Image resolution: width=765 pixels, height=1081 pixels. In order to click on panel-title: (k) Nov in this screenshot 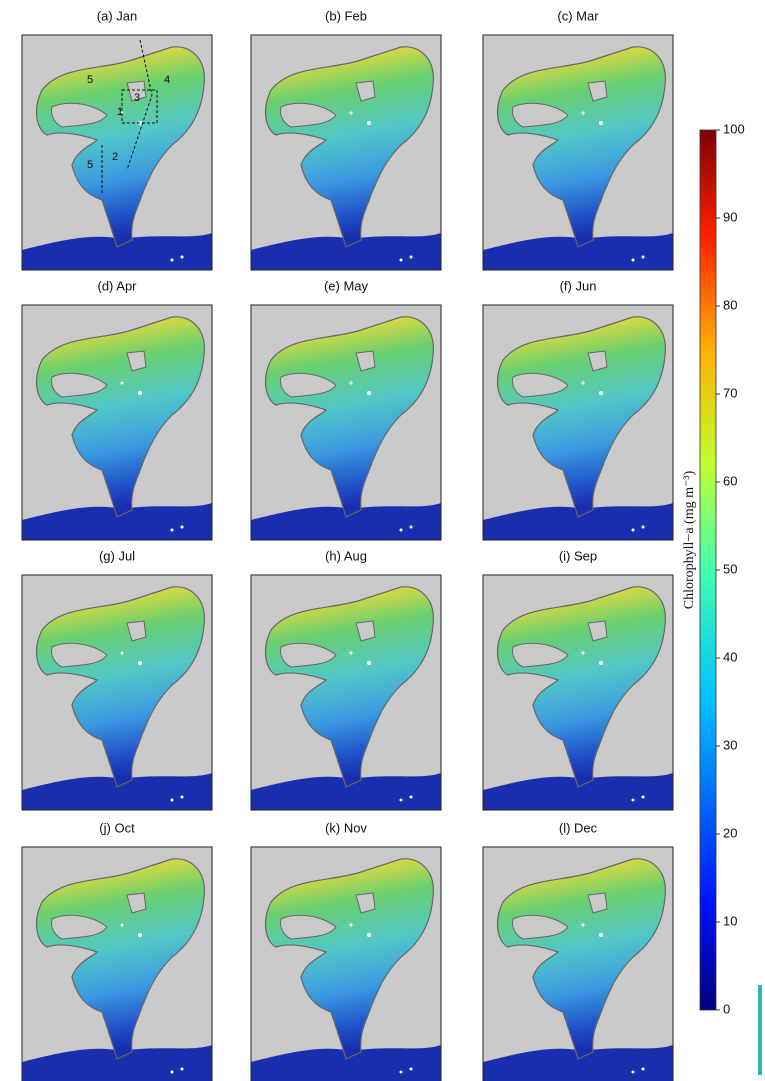, I will do `click(346, 827)`.